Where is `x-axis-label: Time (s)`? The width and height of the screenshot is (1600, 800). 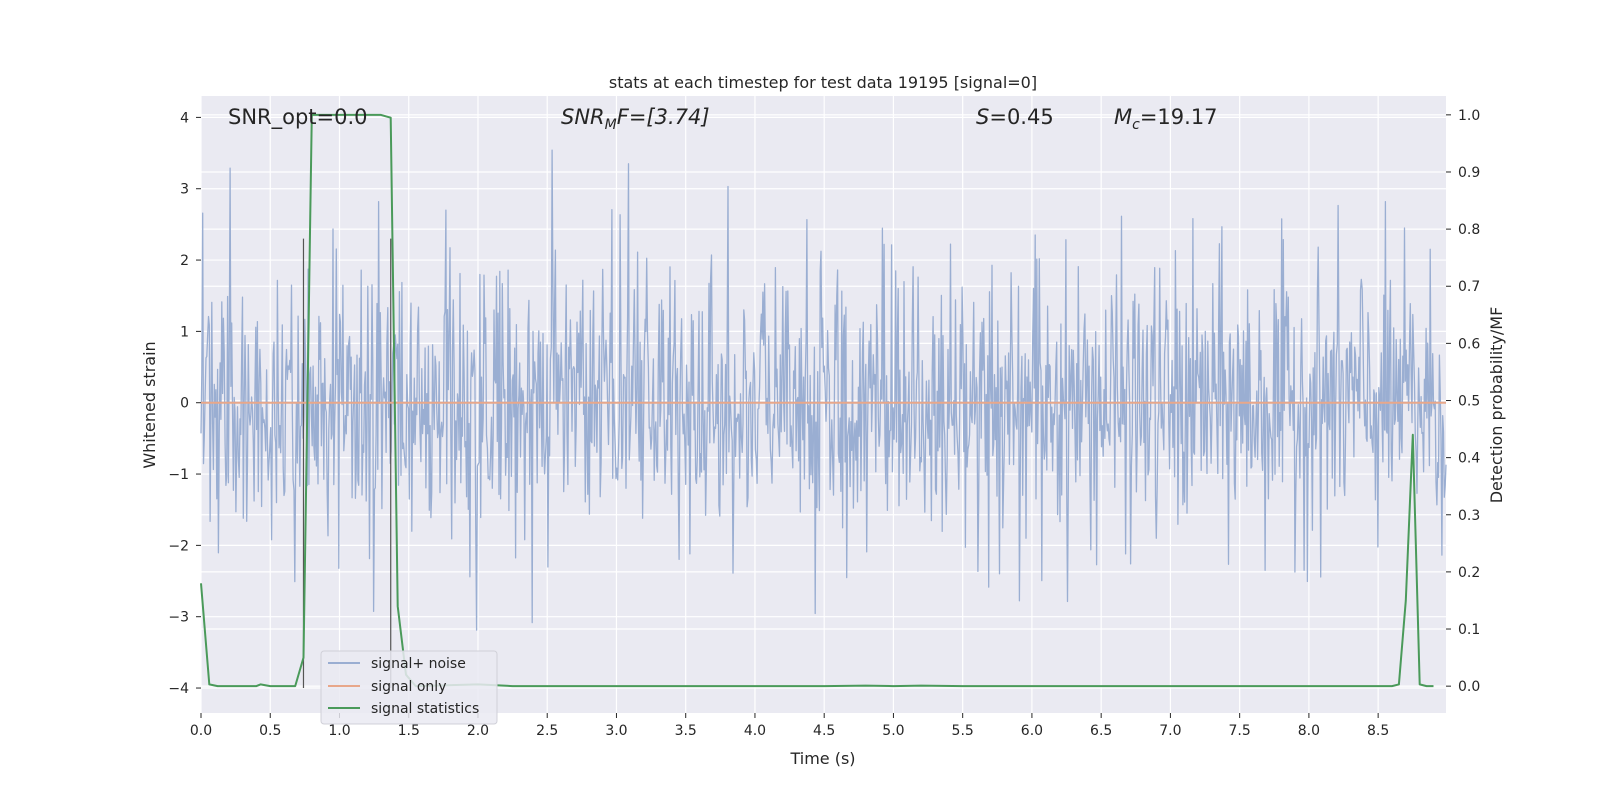 x-axis-label: Time (s) is located at coordinates (822, 758).